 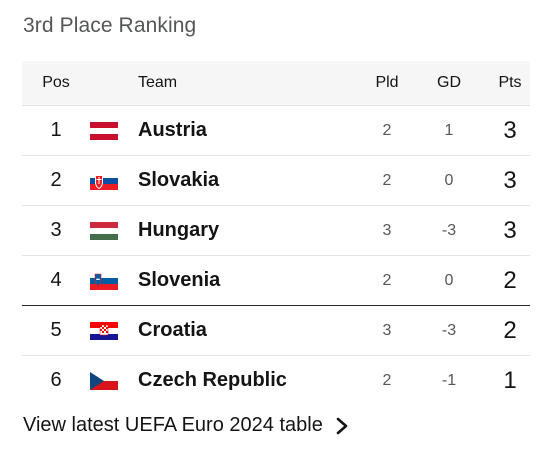 What do you see at coordinates (56, 230) in the screenshot?
I see `row-pos: 3` at bounding box center [56, 230].